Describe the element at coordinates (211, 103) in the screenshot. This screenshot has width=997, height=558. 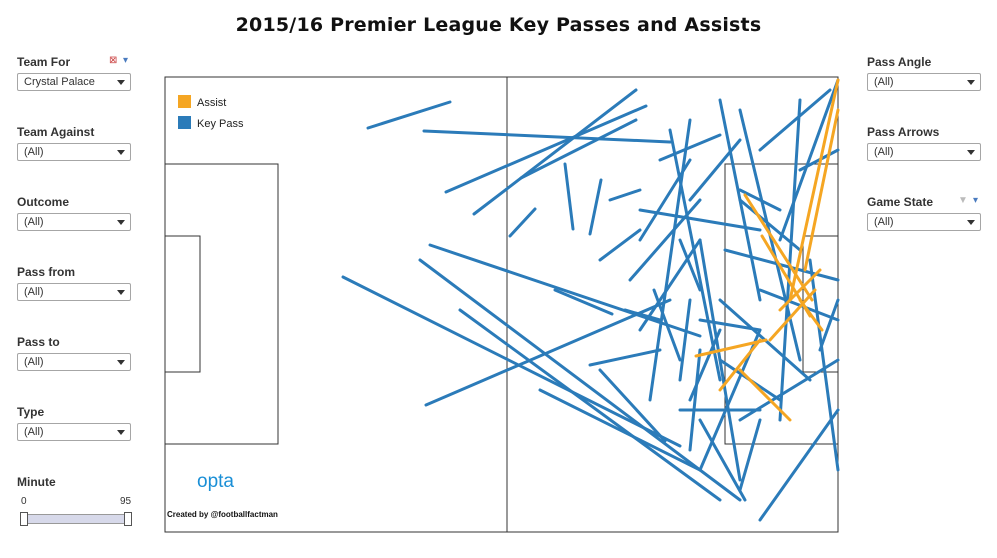
I see `legend-label-assist: Assist` at that location.